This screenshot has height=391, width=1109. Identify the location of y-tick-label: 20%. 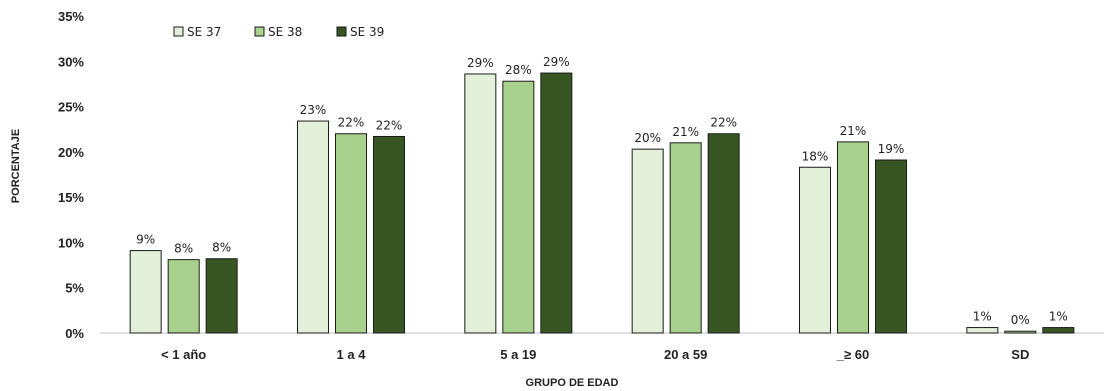
(71, 152).